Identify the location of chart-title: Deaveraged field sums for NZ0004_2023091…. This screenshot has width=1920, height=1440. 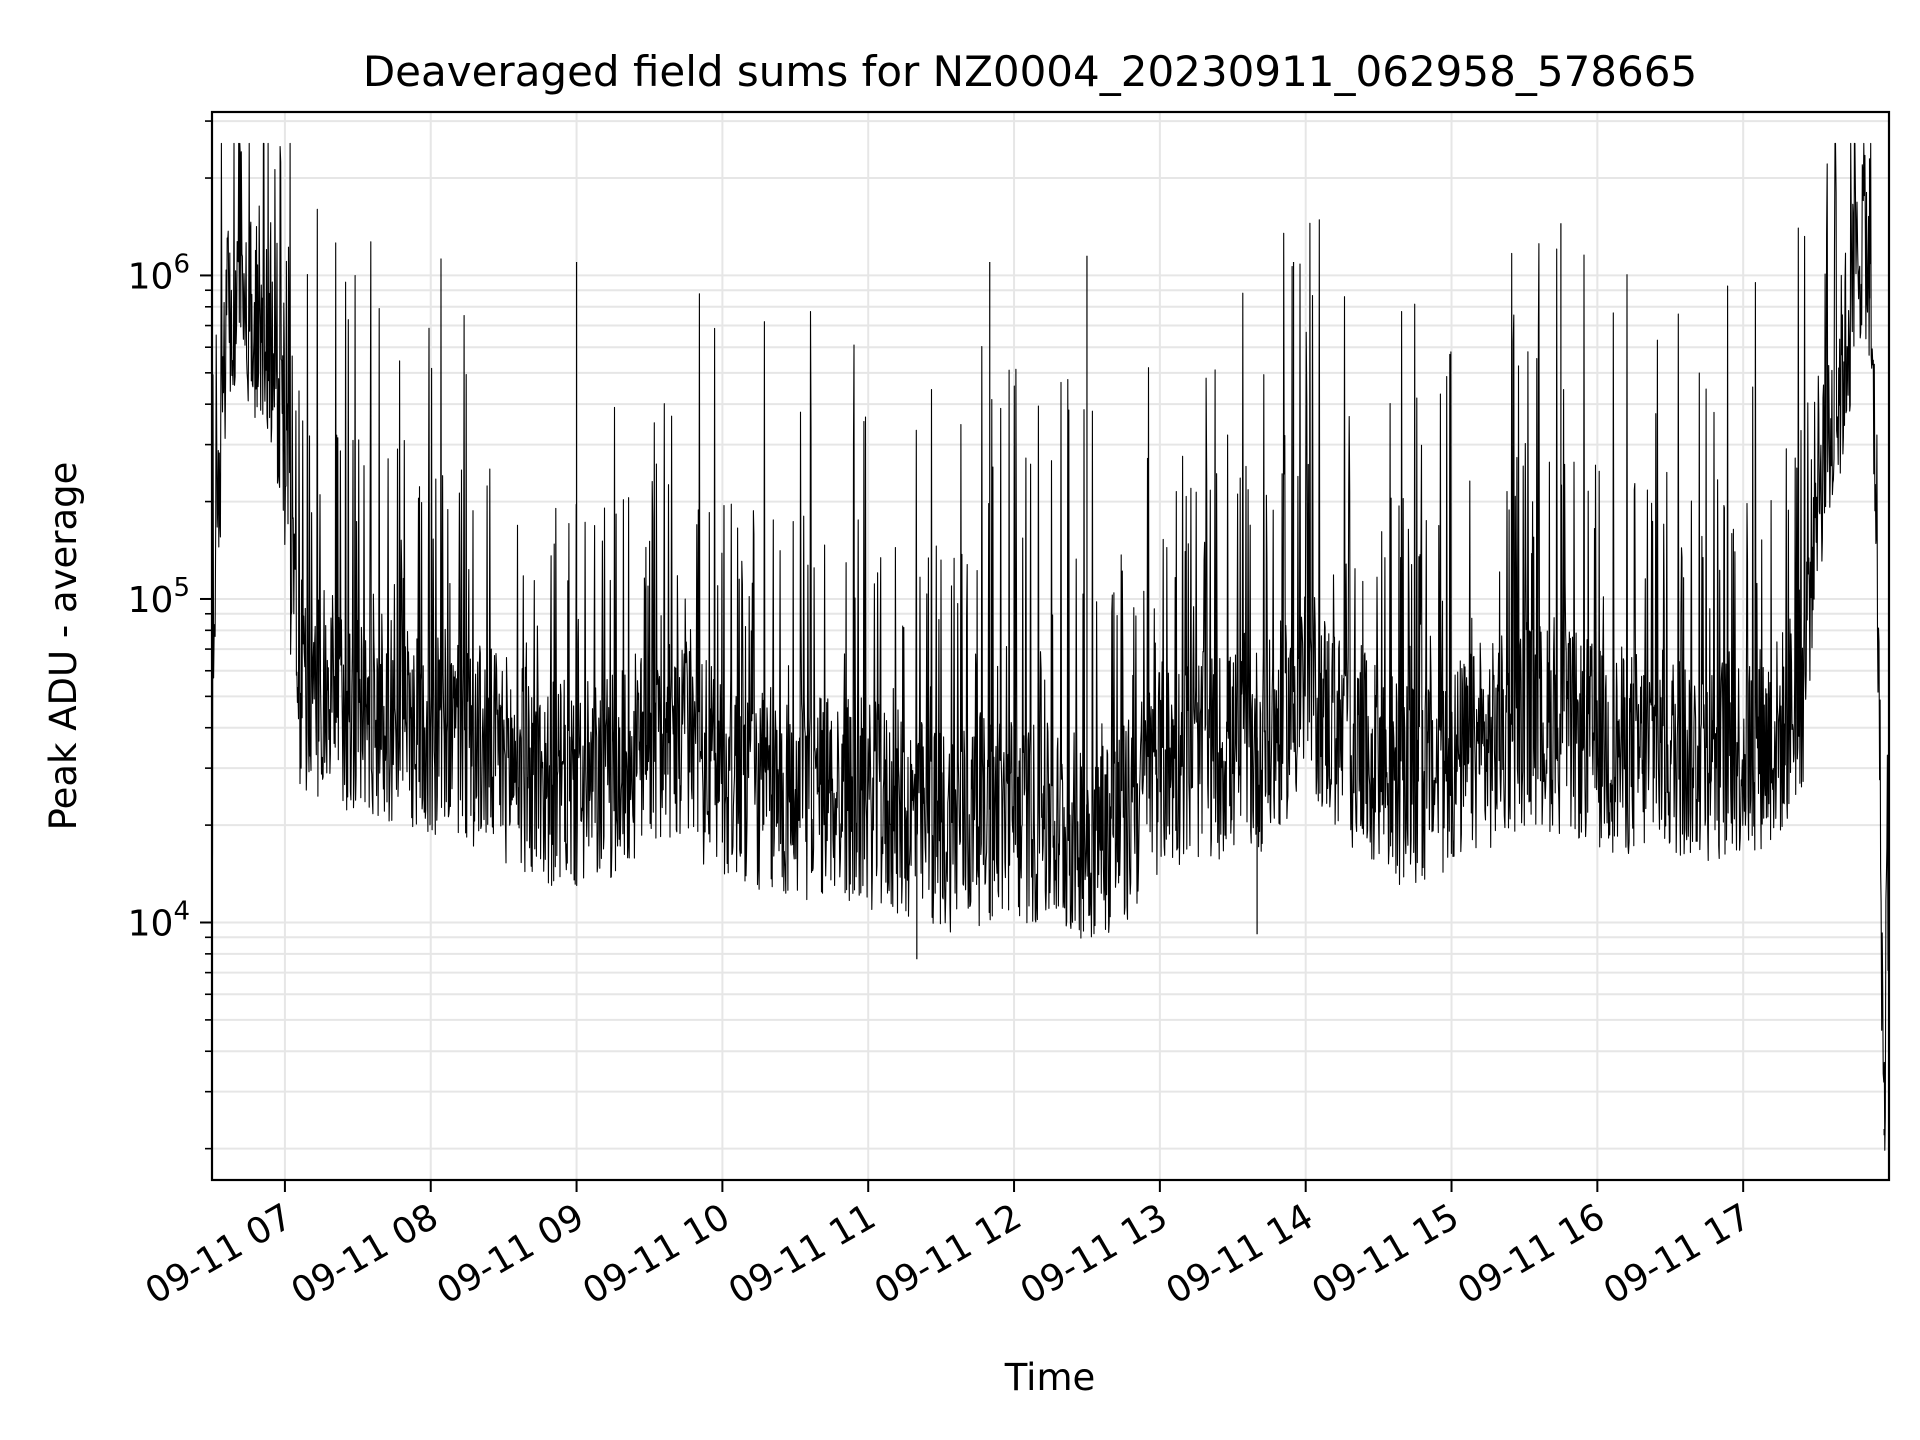
(1030, 71).